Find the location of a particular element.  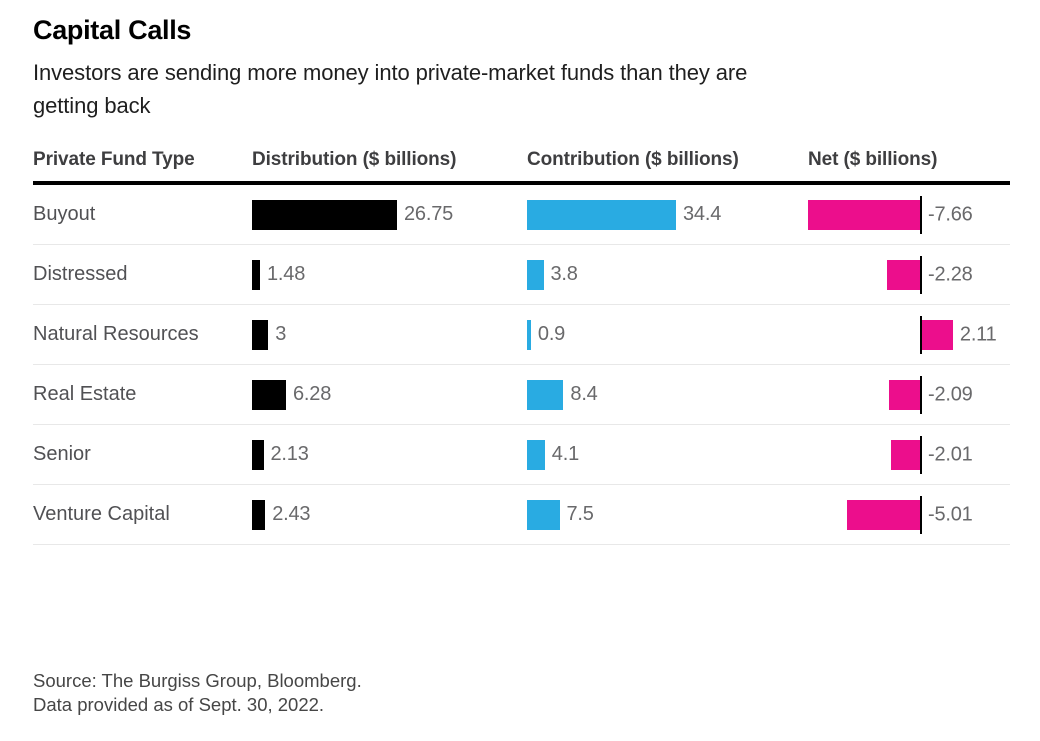

column-header-fund-type: Private Fund Type is located at coordinates (114, 159).